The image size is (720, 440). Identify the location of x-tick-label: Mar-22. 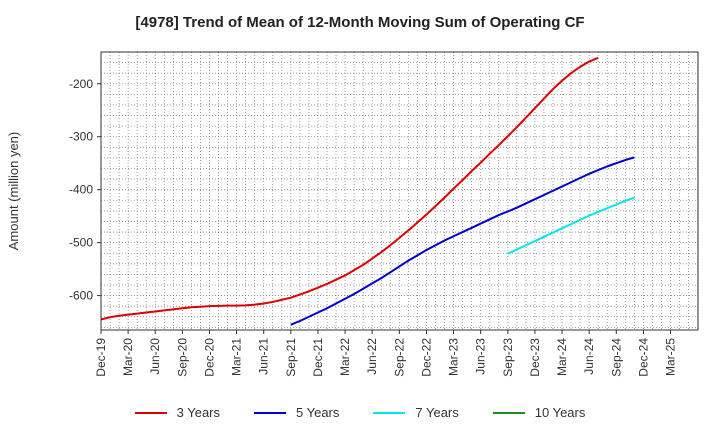
(345, 357).